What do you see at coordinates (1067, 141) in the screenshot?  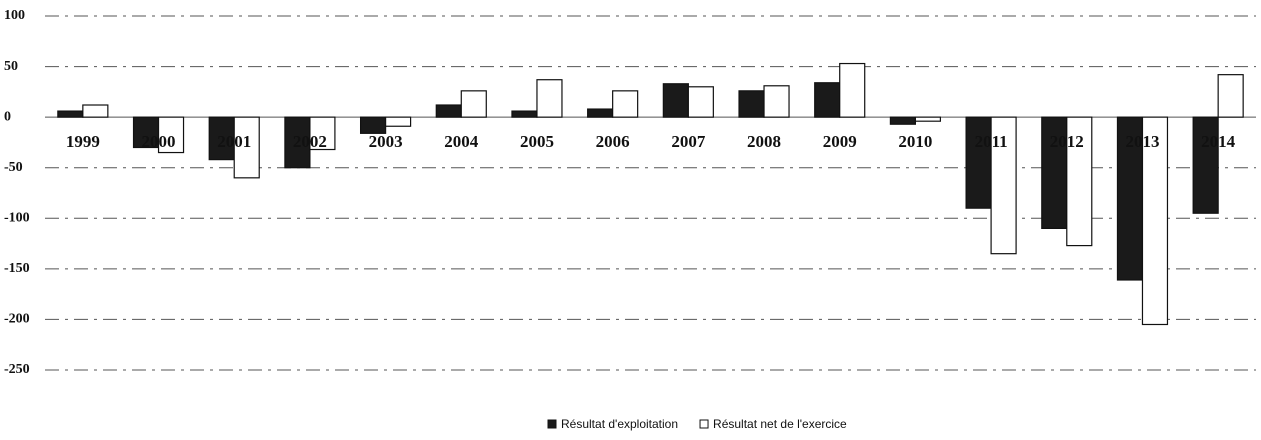 I see `x-tick-label: 2012` at bounding box center [1067, 141].